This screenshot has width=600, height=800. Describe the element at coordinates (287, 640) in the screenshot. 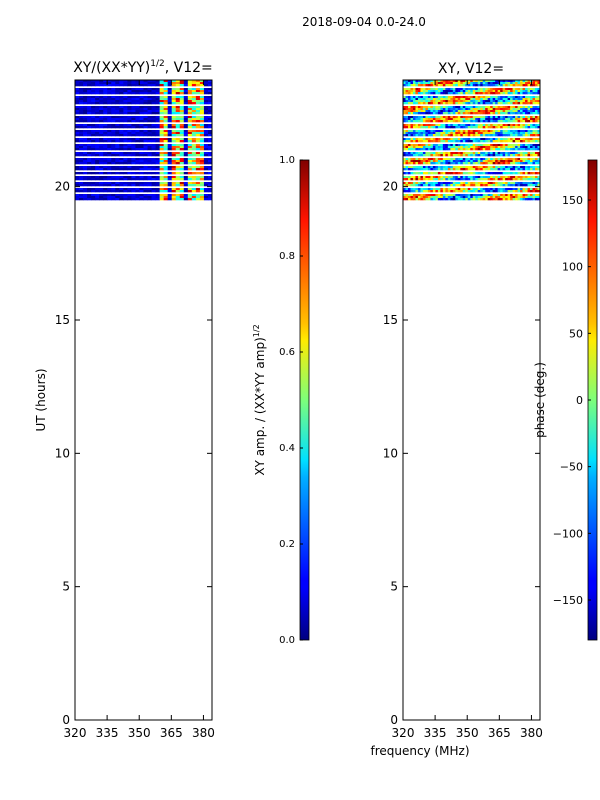

I see `colorbar1-tick-label: 0.0` at that location.